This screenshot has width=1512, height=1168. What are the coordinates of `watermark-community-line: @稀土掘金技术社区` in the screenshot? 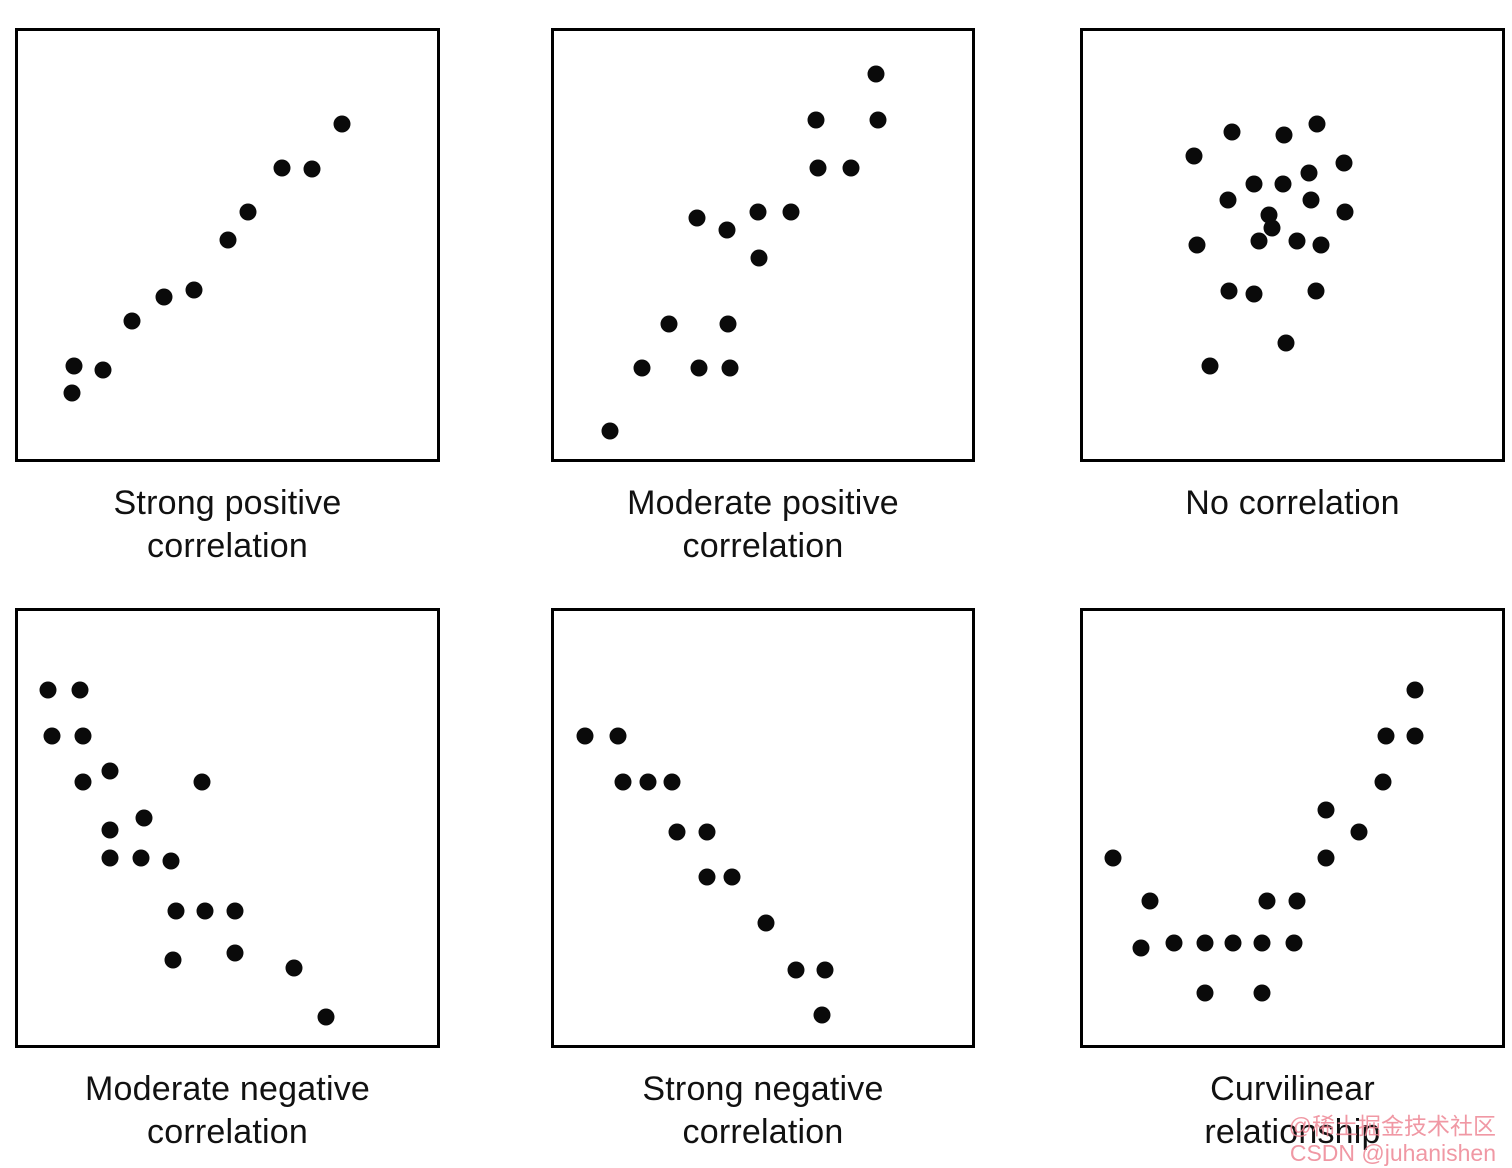 It's located at (1392, 1126).